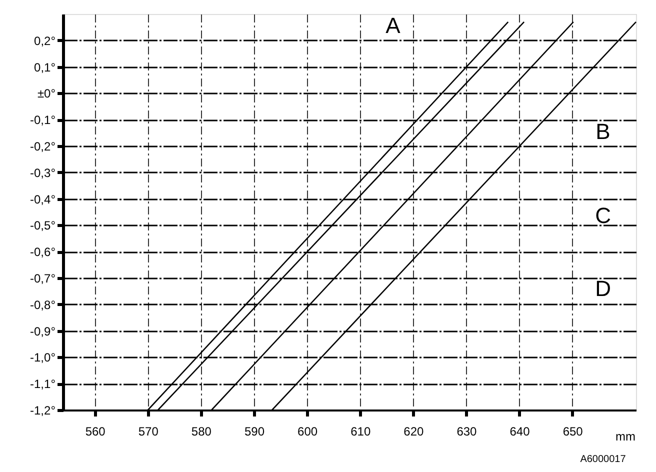 This screenshot has height=472, width=656. What do you see at coordinates (573, 431) in the screenshot?
I see `x-tick-label: 650` at bounding box center [573, 431].